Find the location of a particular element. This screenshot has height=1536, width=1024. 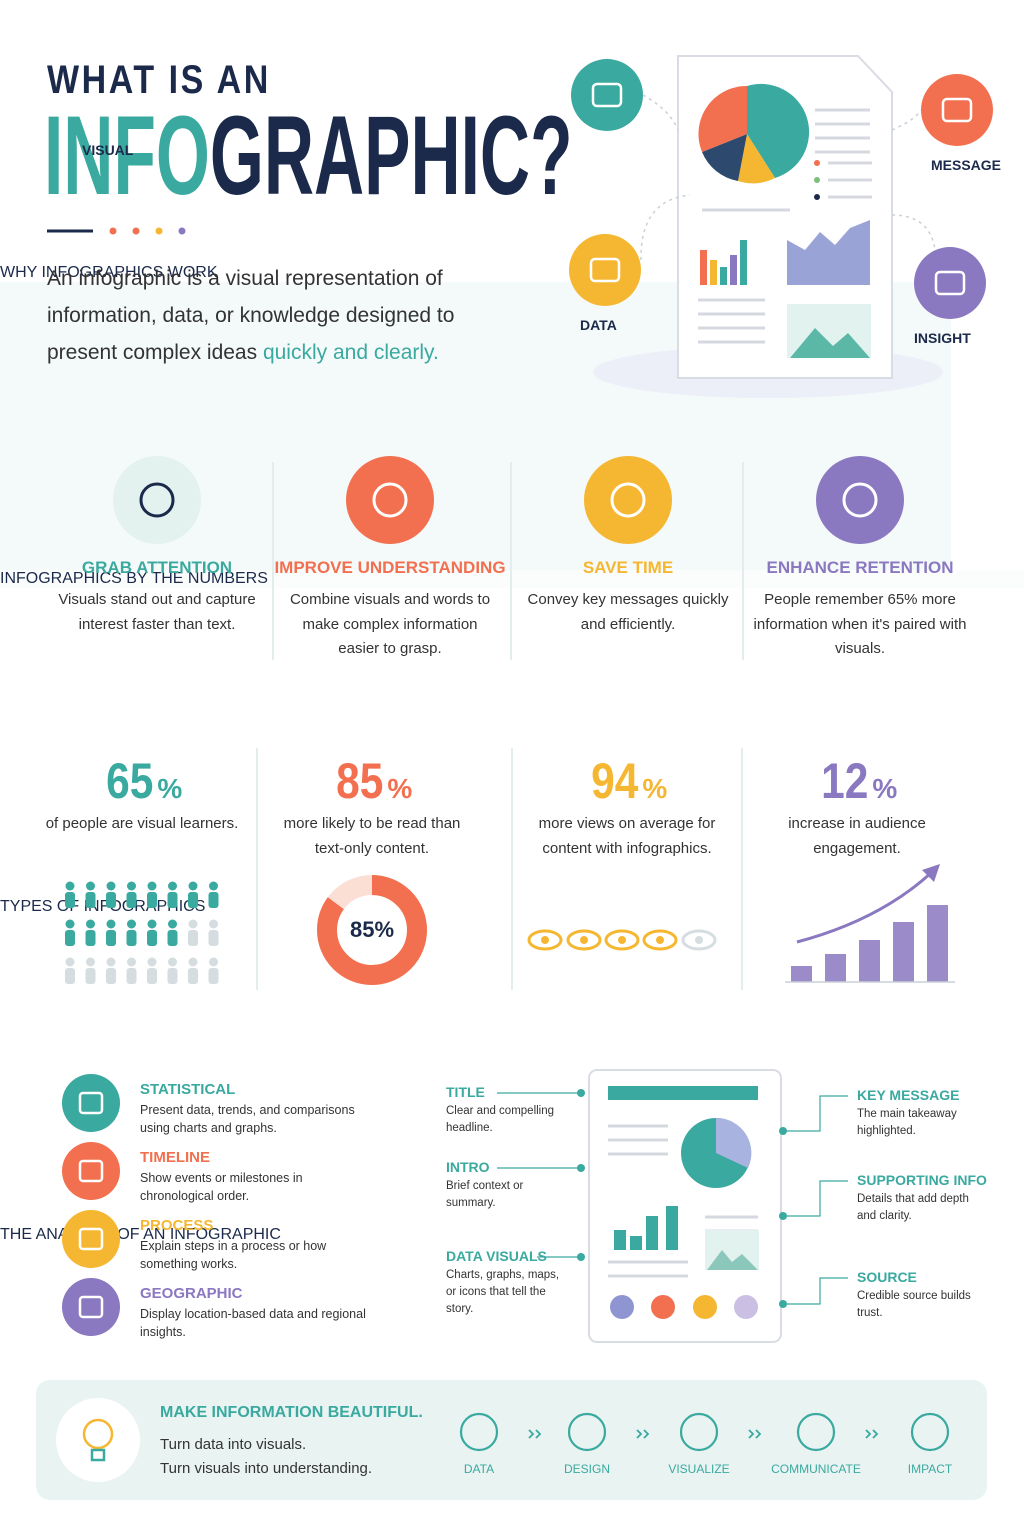

anatomy-heading: TITLE is located at coordinates (465, 1092).